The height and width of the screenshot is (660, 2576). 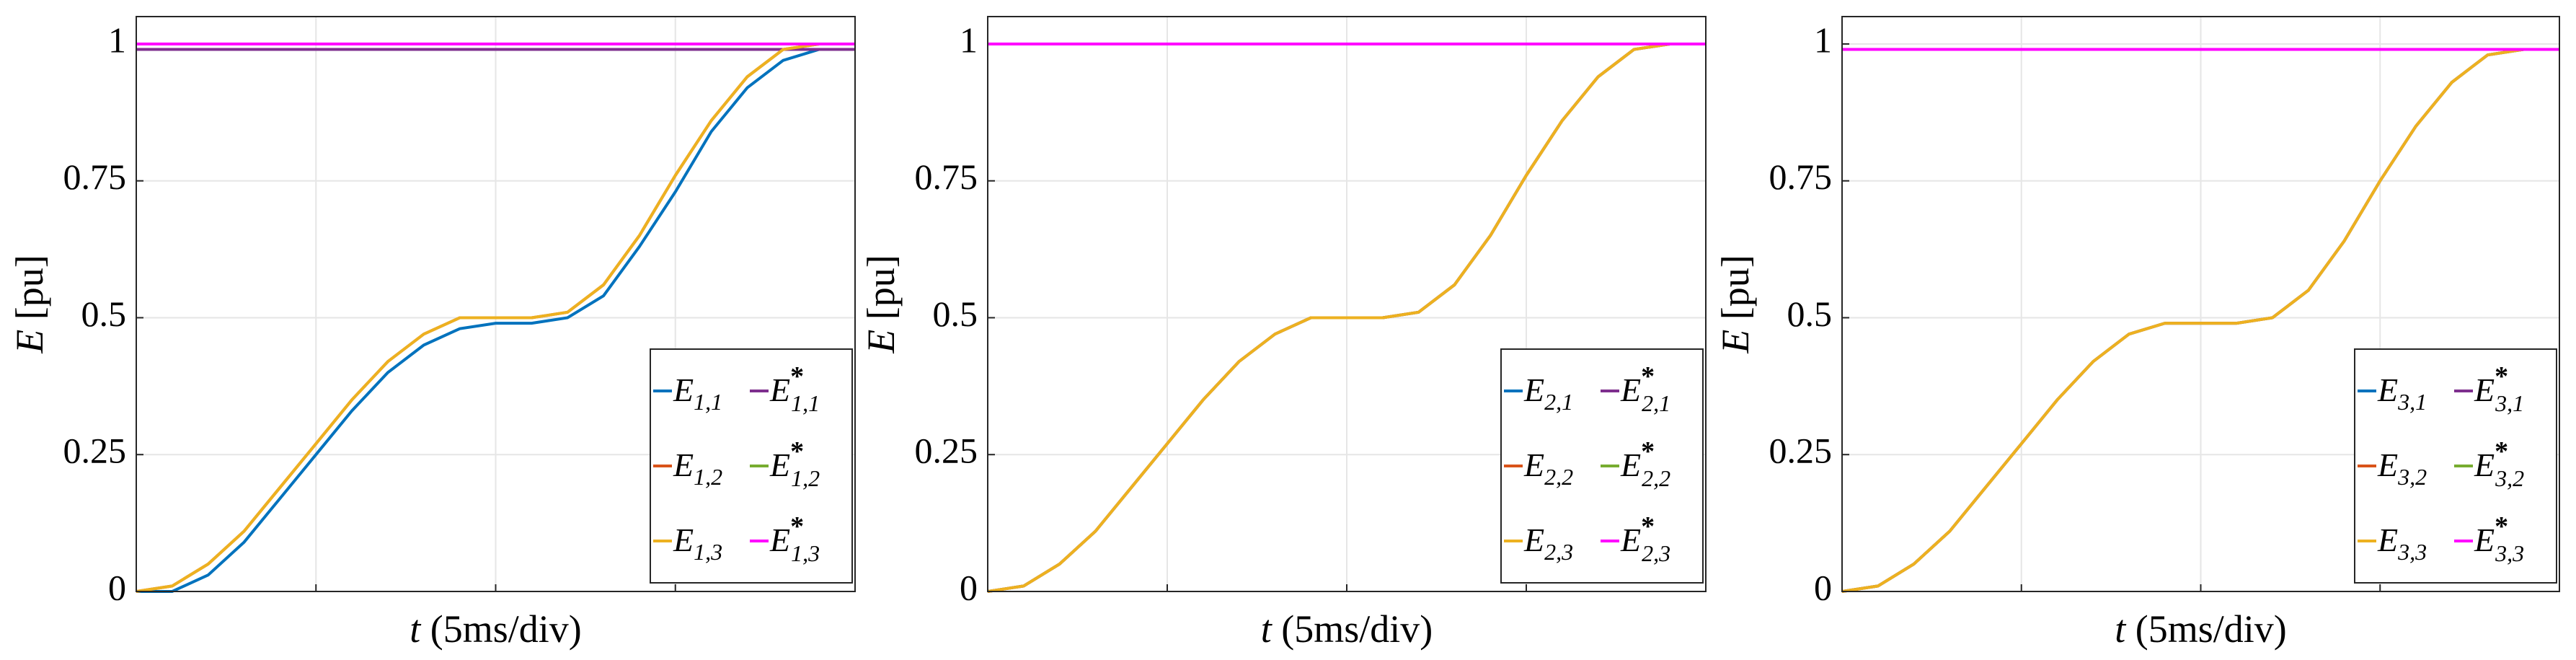 I want to click on legend: E3,1 E* 3,1 E3,2 E* 3,2 E3,3 E* 3,3, so click(x=2455, y=466).